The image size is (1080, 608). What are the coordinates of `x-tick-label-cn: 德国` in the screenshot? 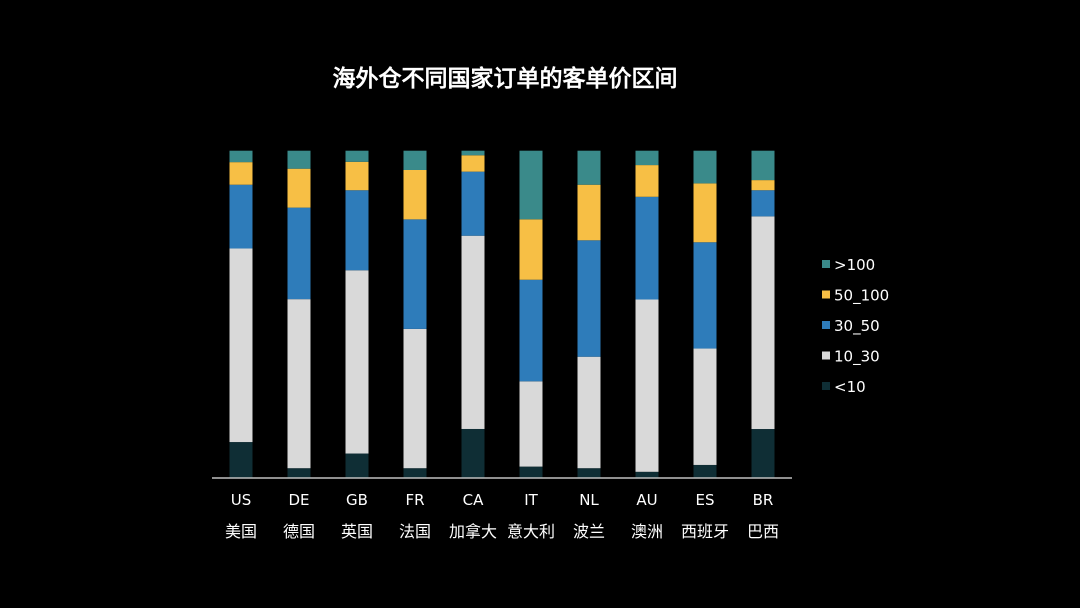 It's located at (299, 531).